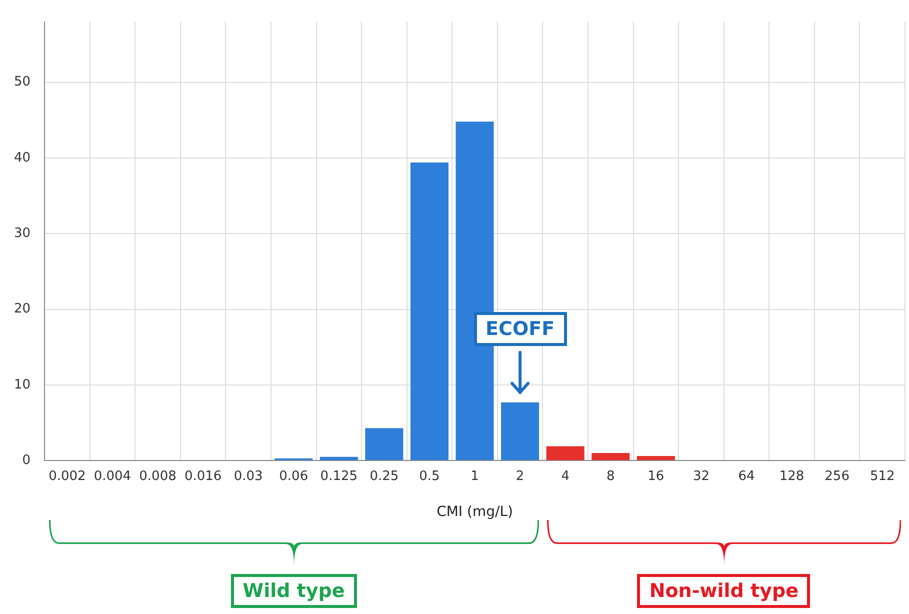 The width and height of the screenshot is (909, 614). What do you see at coordinates (882, 476) in the screenshot?
I see `x-tick-label: 512` at bounding box center [882, 476].